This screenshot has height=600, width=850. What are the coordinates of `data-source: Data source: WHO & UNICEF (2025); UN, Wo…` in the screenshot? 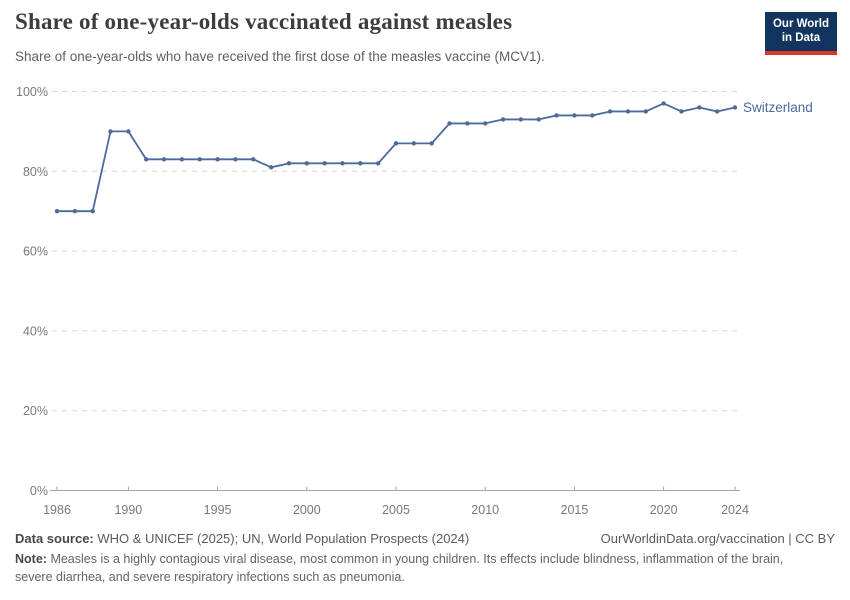 It's located at (242, 538).